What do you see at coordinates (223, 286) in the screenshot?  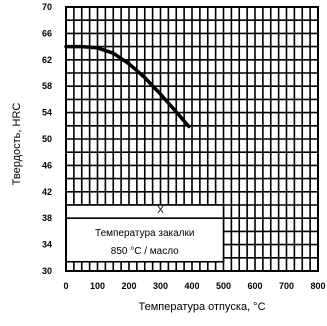 I see `x-tick-label: 500` at bounding box center [223, 286].